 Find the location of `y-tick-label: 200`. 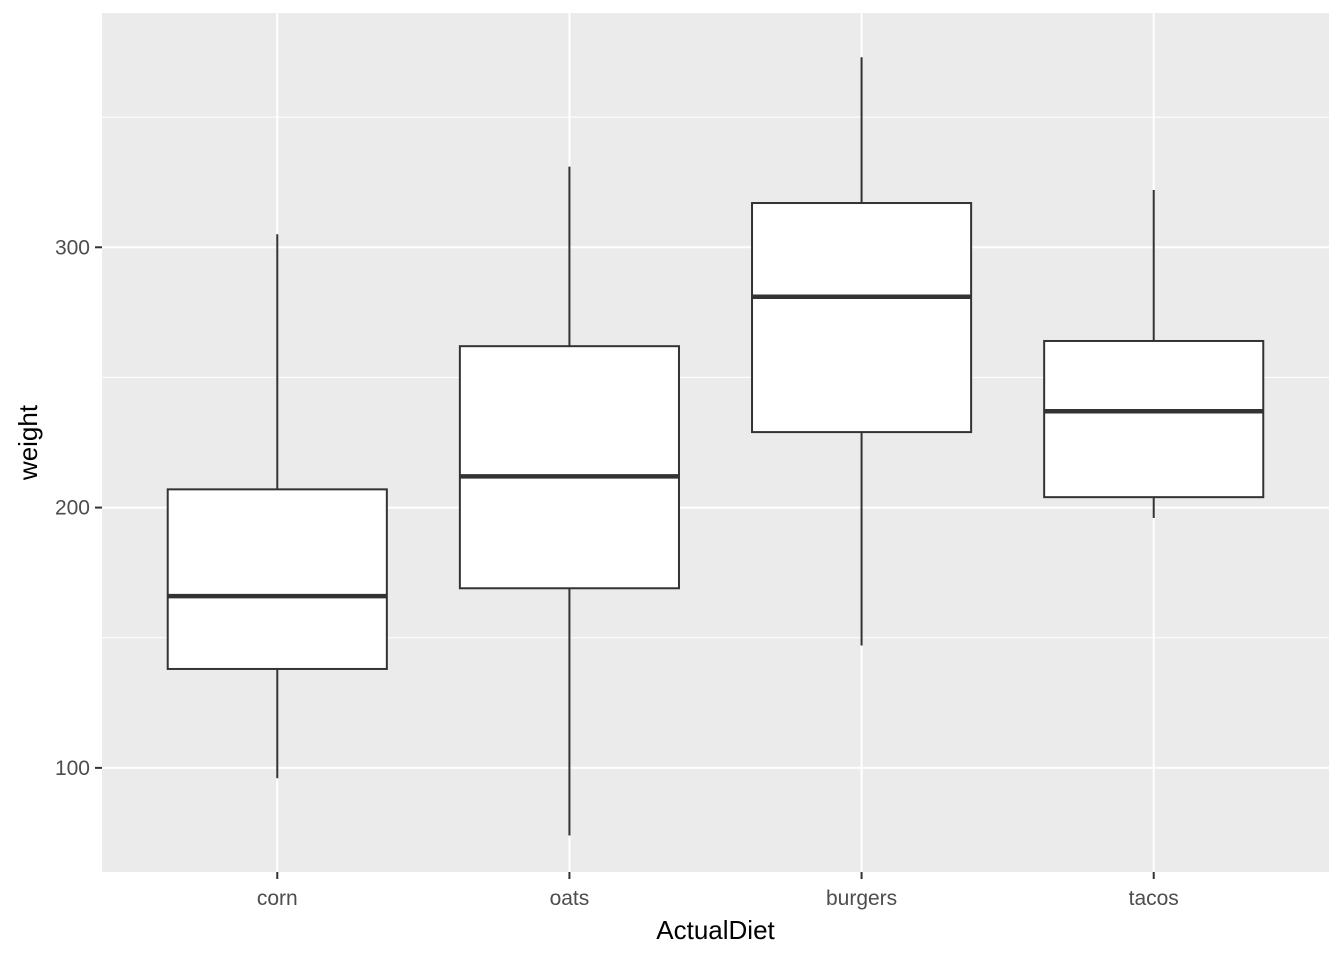

y-tick-label: 200 is located at coordinates (72, 508).